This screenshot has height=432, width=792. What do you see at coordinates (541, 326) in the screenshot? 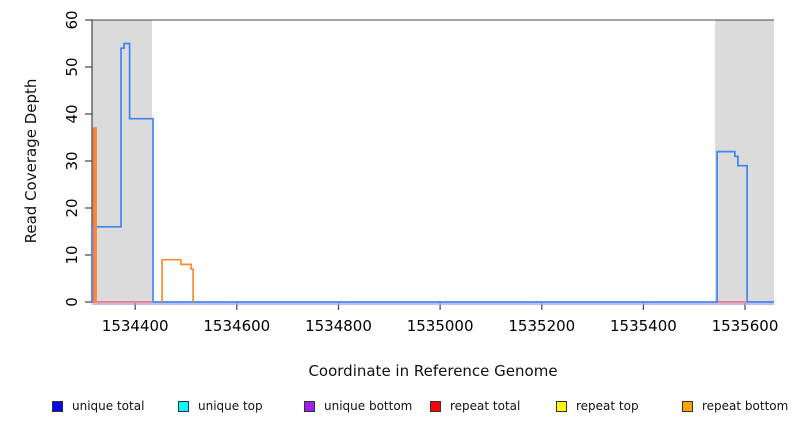
I see `x-tick-label: 1535200` at bounding box center [541, 326].